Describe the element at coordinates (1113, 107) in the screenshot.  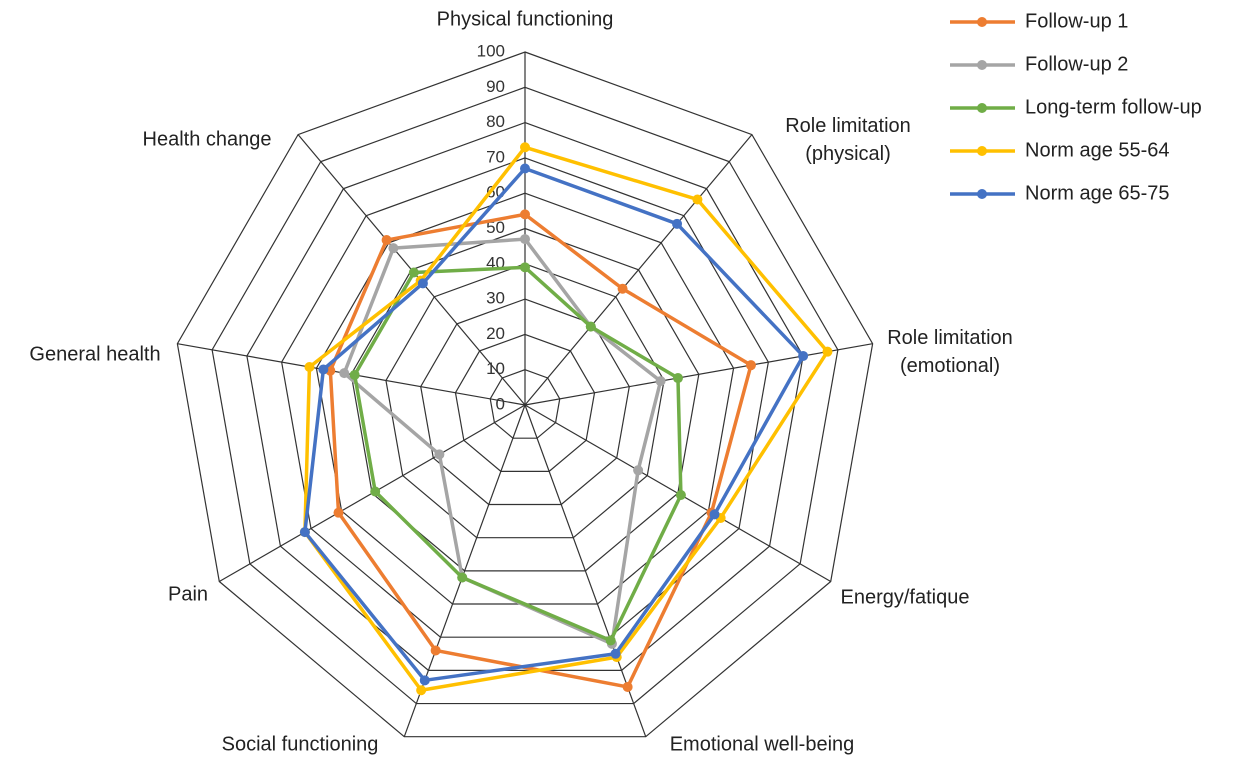
I see `legend-label: Long-term follow-up` at that location.